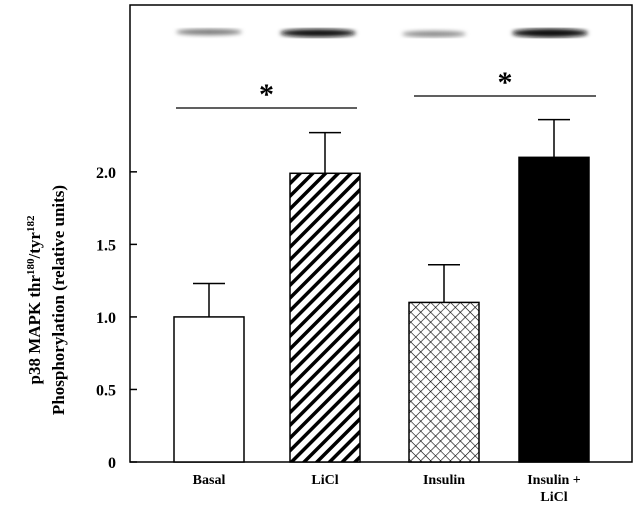 This screenshot has height=520, width=644. I want to click on y-label-line1: p38 MAPK thr180/tyr182, so click(34, 299).